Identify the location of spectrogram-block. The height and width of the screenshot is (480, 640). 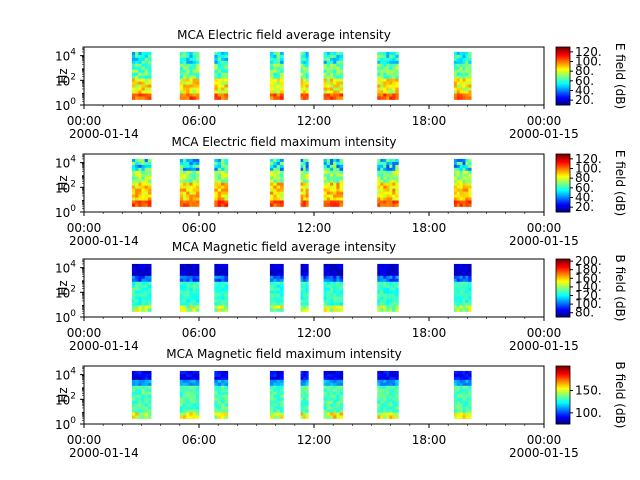
(304, 182).